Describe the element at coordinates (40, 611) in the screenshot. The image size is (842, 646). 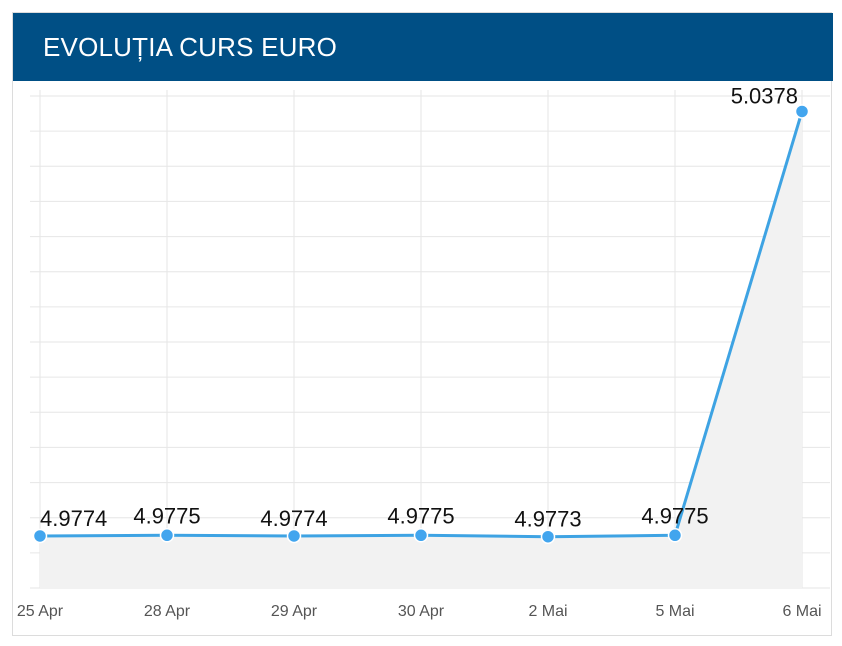
I see `x-tick-label: 25 Apr` at that location.